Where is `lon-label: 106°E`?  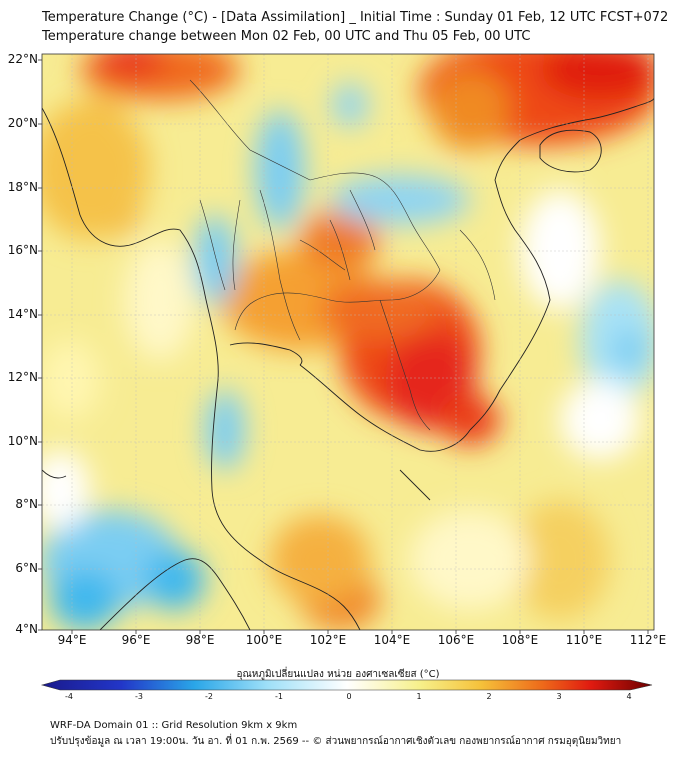
lon-label: 106°E is located at coordinates (456, 640).